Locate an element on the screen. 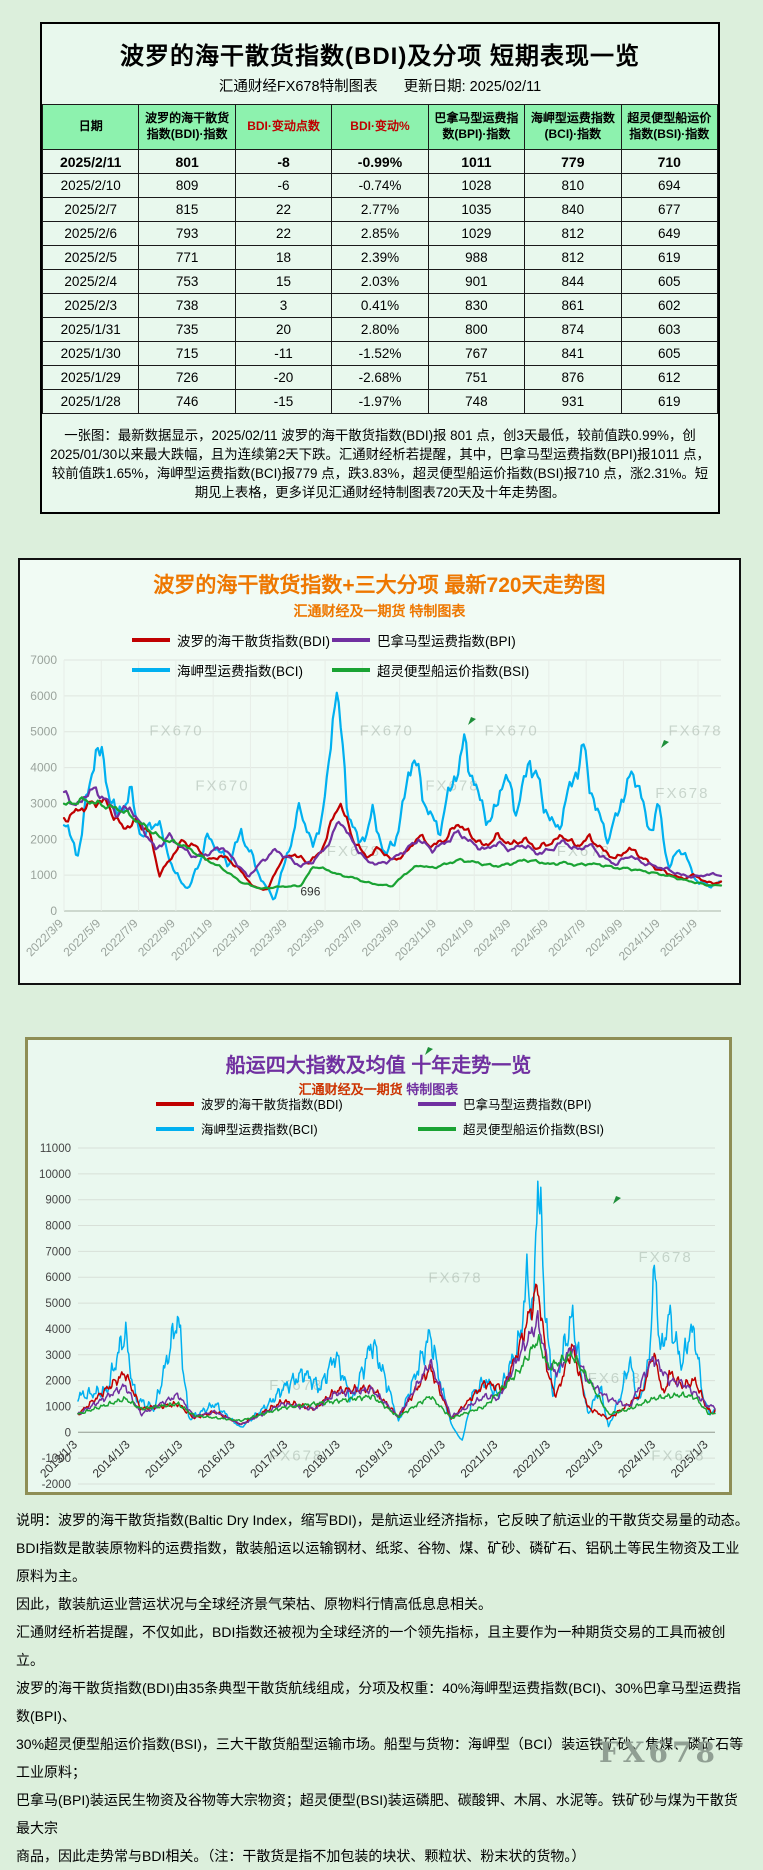 The height and width of the screenshot is (1870, 763). table-cell: -1.52% is located at coordinates (380, 353).